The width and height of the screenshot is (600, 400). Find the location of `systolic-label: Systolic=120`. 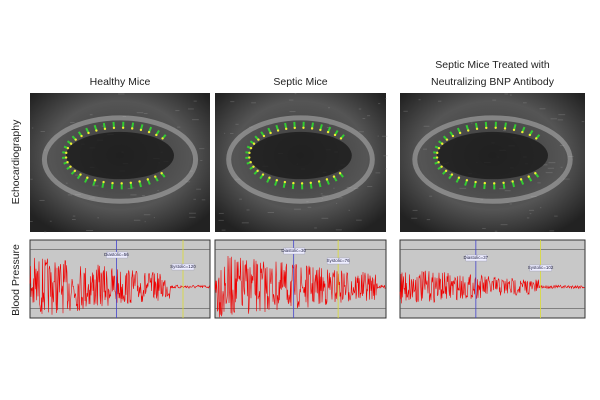

systolic-label: Systolic=120 is located at coordinates (183, 266).